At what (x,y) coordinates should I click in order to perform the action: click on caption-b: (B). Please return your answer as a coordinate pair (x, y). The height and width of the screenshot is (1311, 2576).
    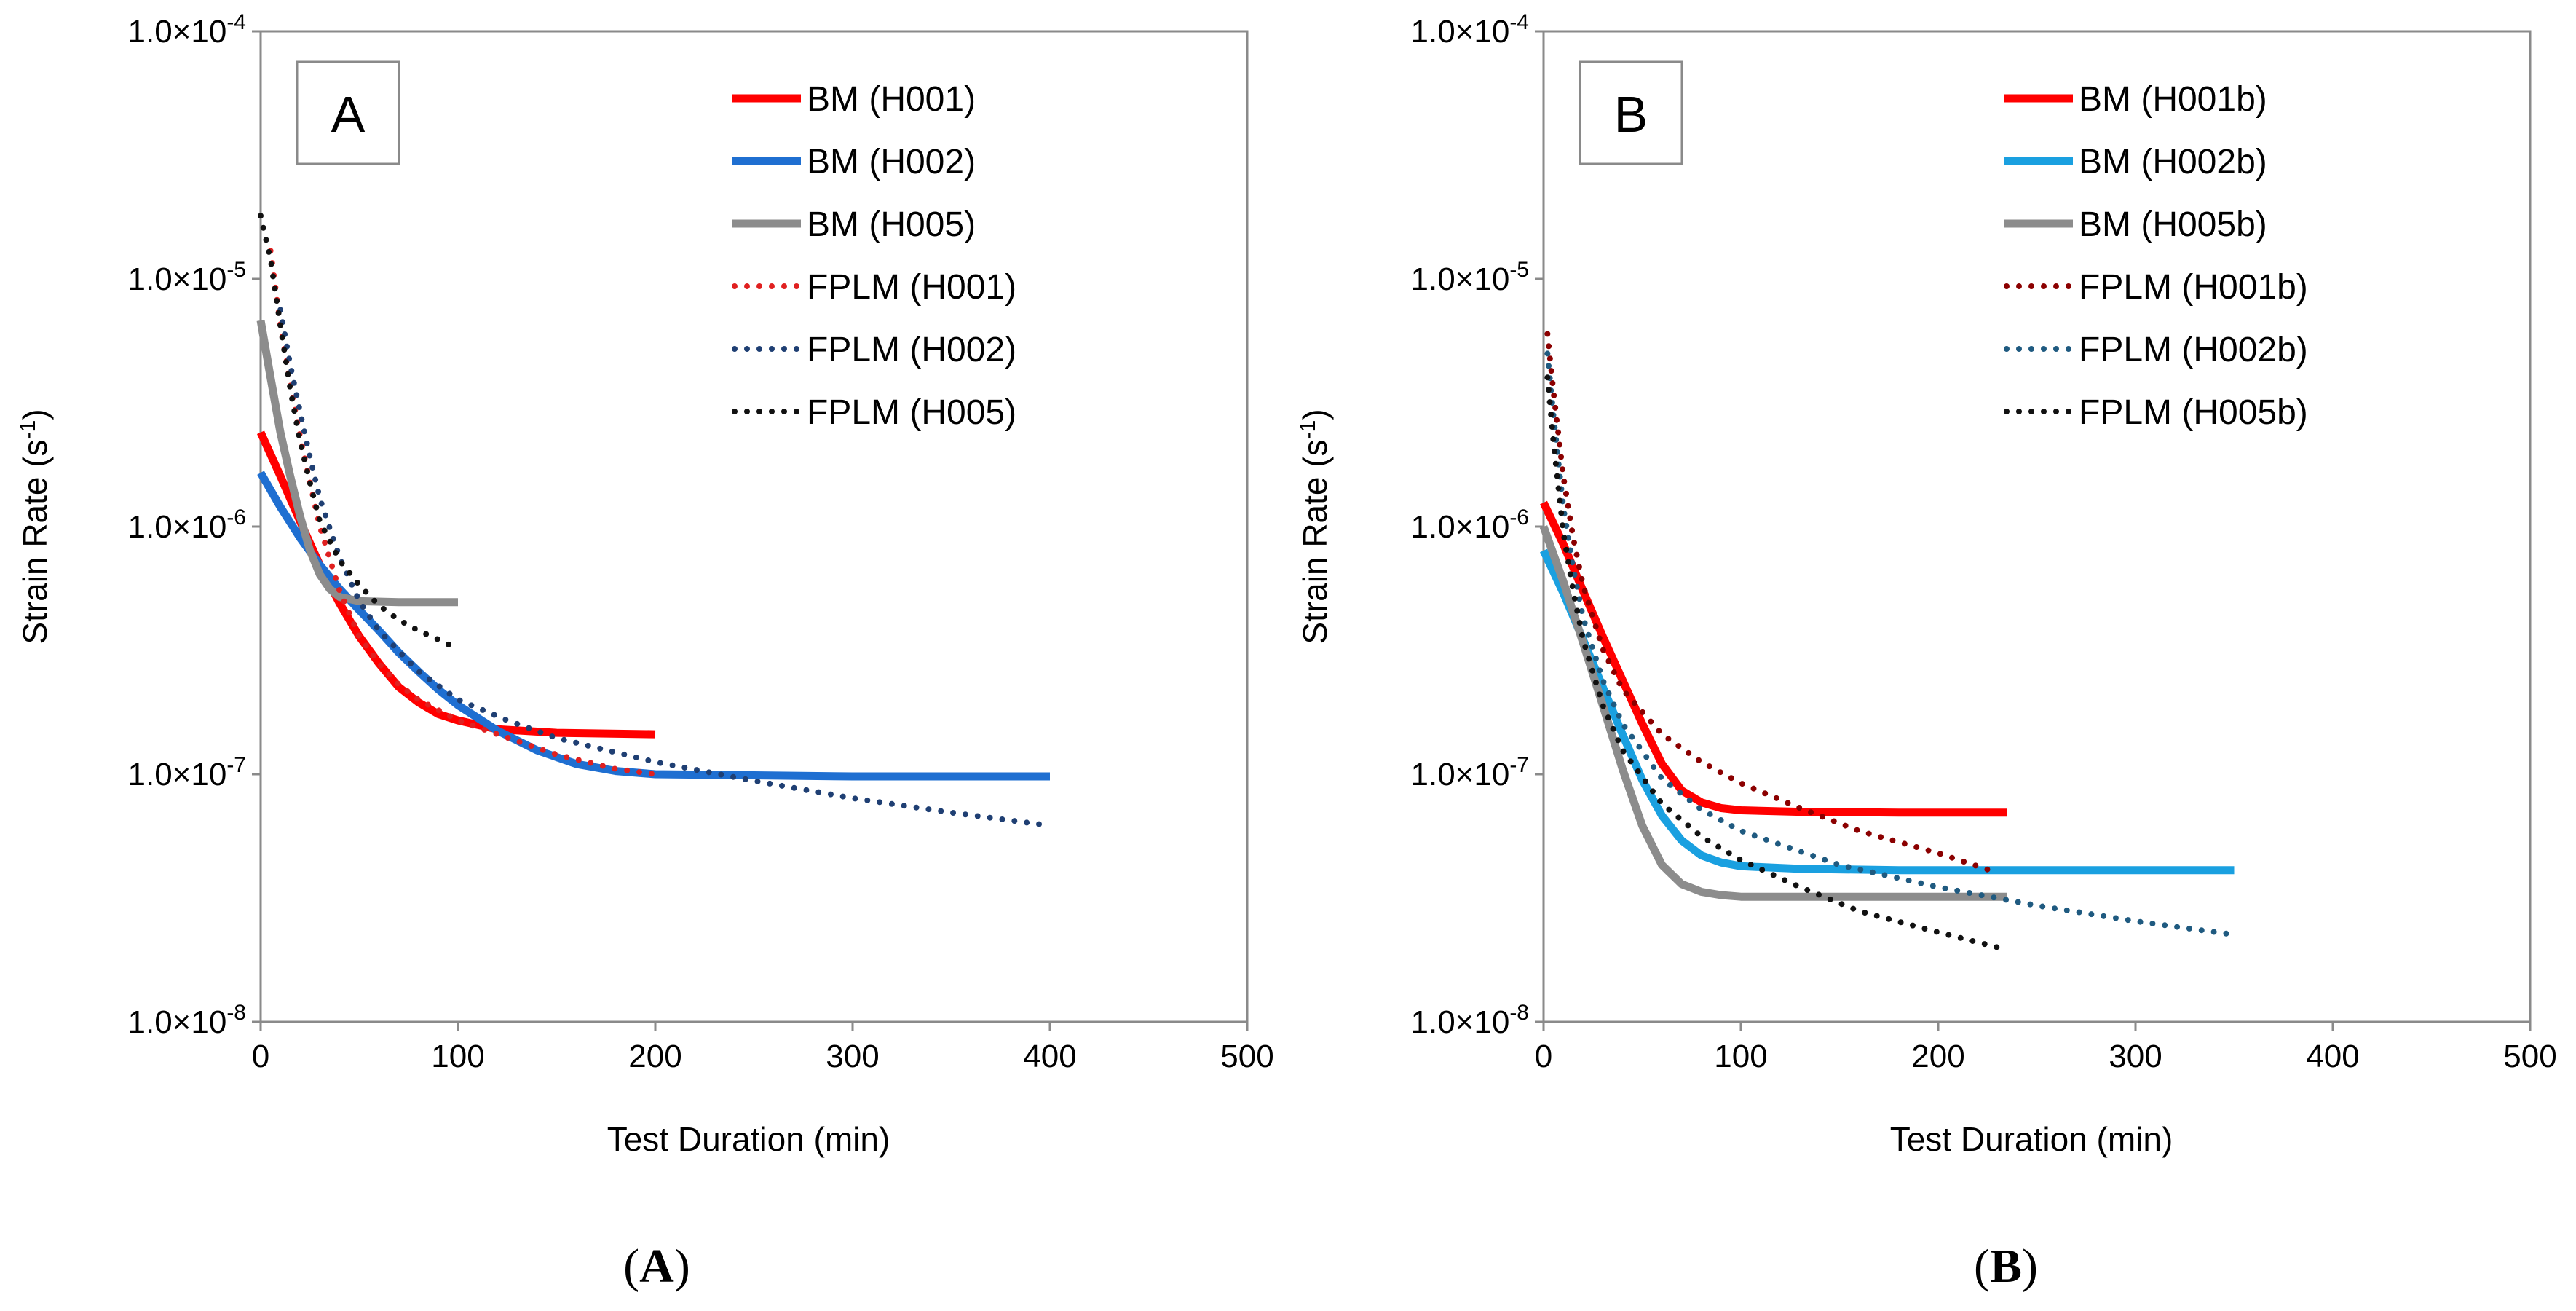
    Looking at the image, I should click on (2006, 1266).